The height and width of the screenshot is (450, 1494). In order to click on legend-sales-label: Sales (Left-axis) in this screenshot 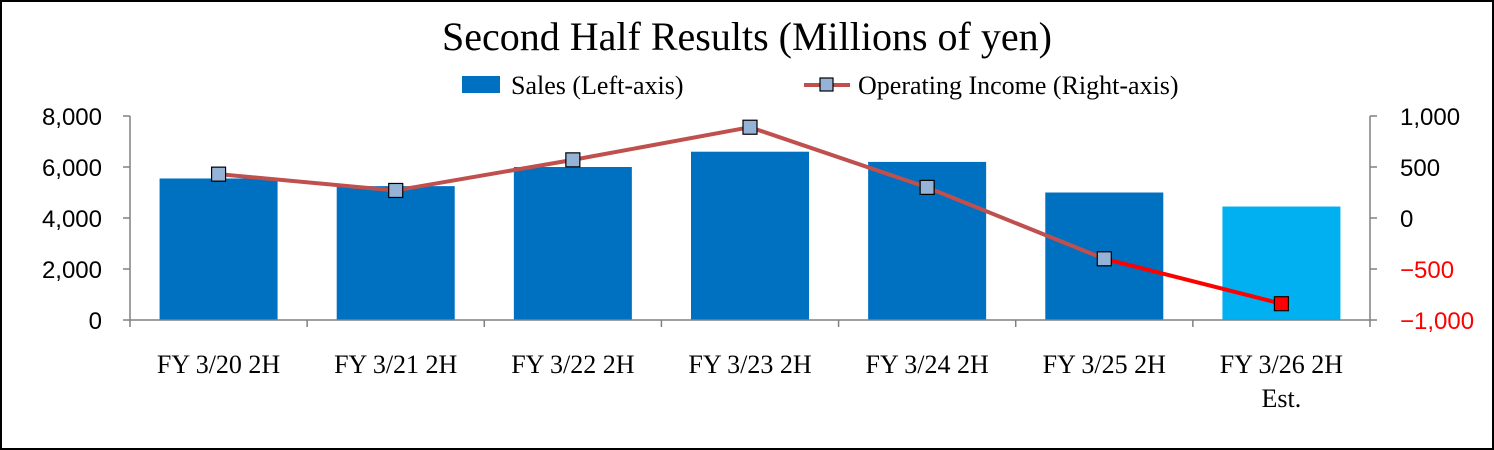, I will do `click(597, 85)`.